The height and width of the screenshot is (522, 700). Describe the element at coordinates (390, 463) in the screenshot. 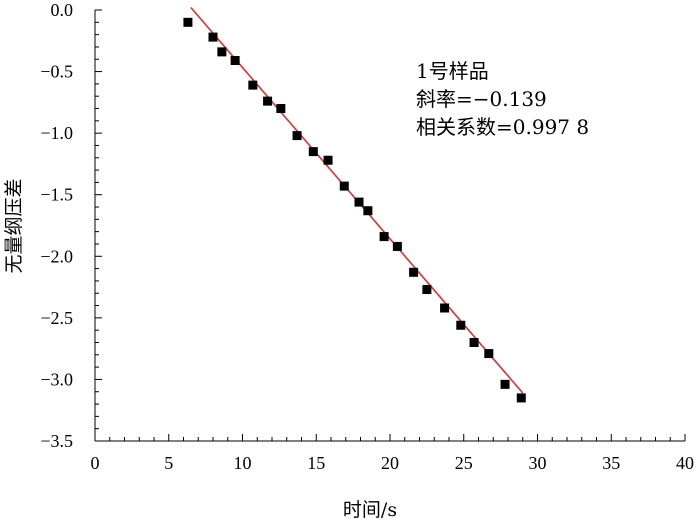

I see `x-tick-label: 20` at that location.